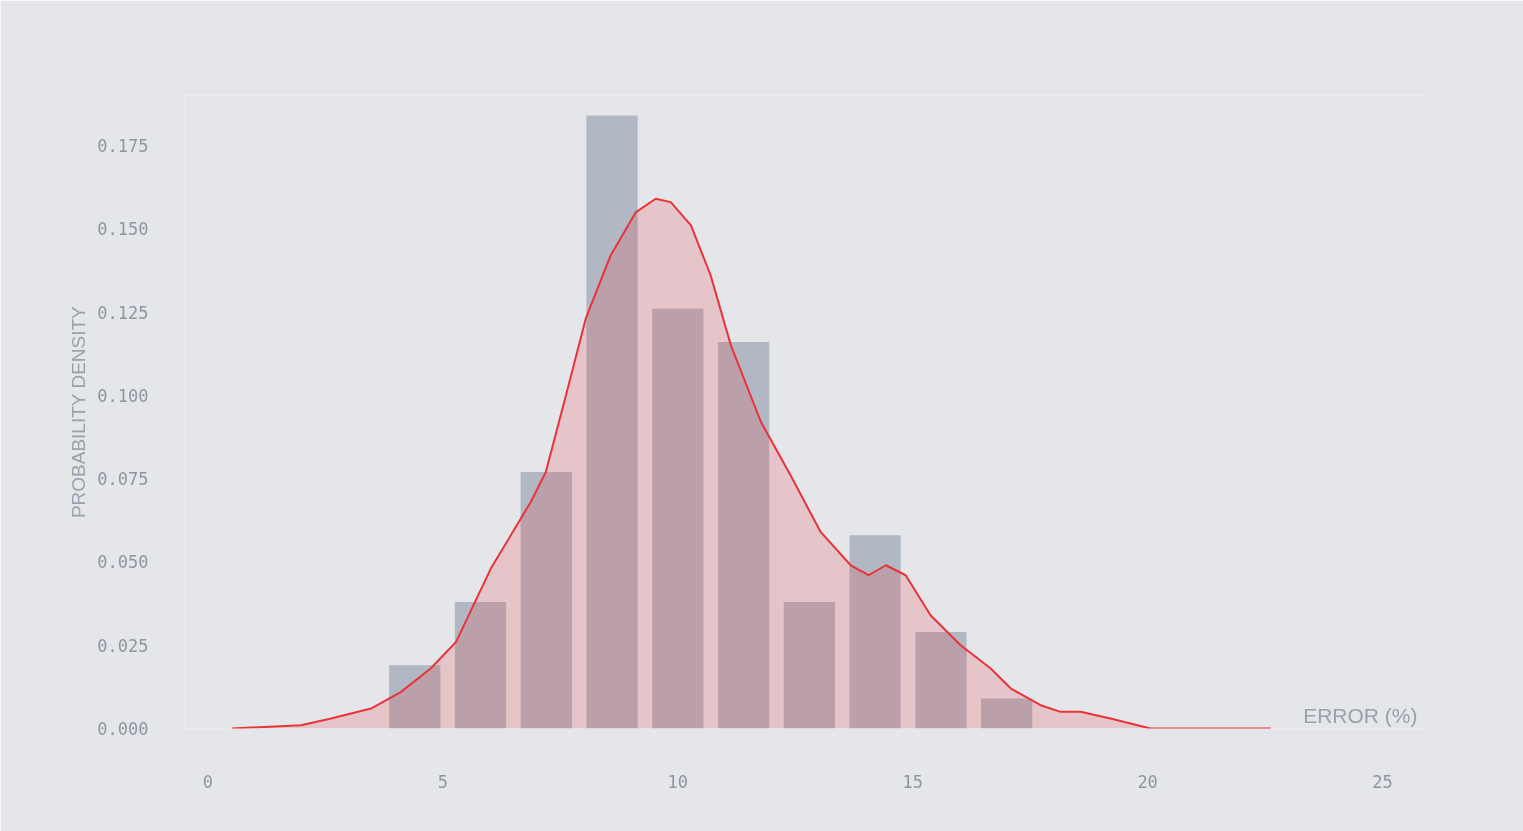  I want to click on y-tick-label: 0.175, so click(123, 145).